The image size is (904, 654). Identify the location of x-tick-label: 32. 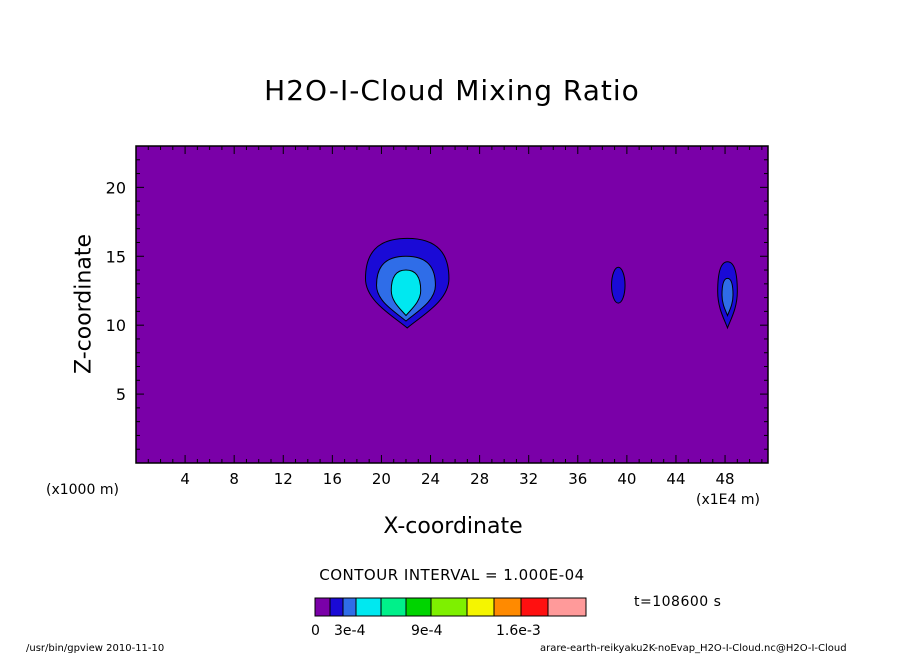
(528, 479).